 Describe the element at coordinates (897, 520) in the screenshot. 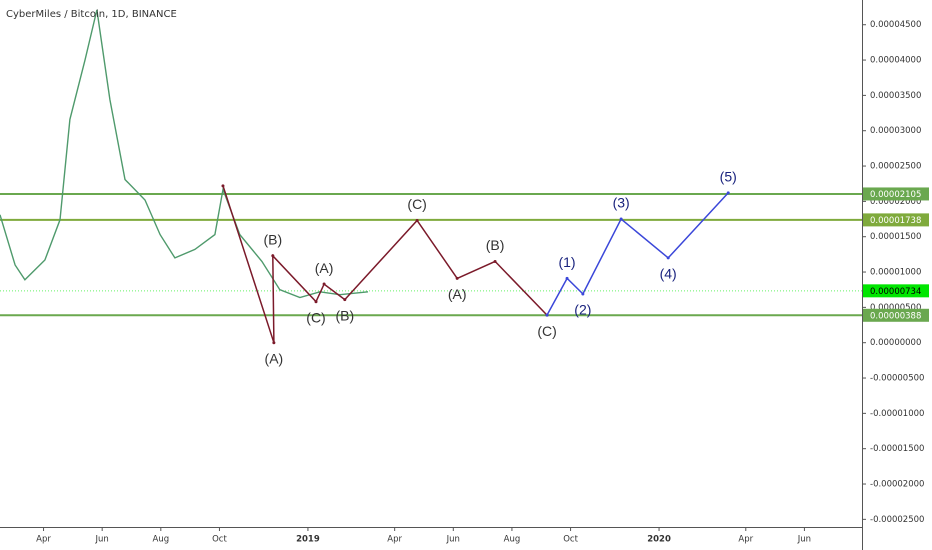

I see `y-tick-label: -0.00002500` at that location.